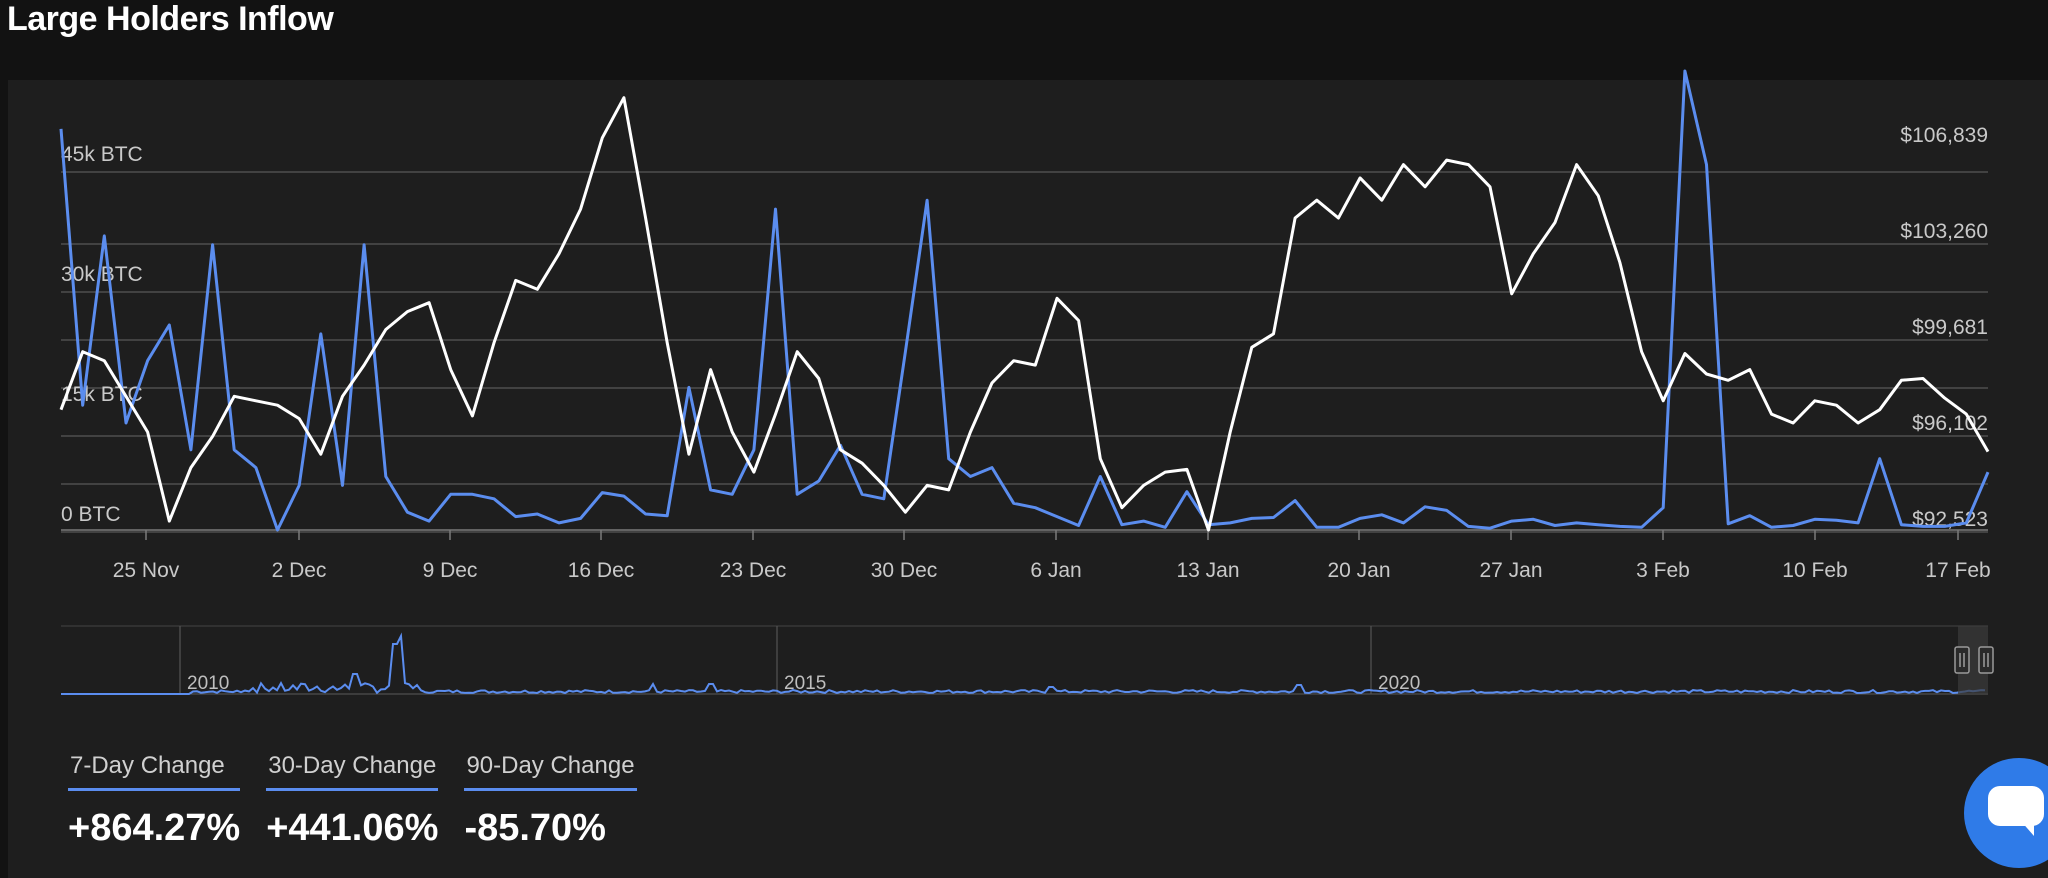  I want to click on y-tick-label-left: 45k BTC, so click(102, 154).